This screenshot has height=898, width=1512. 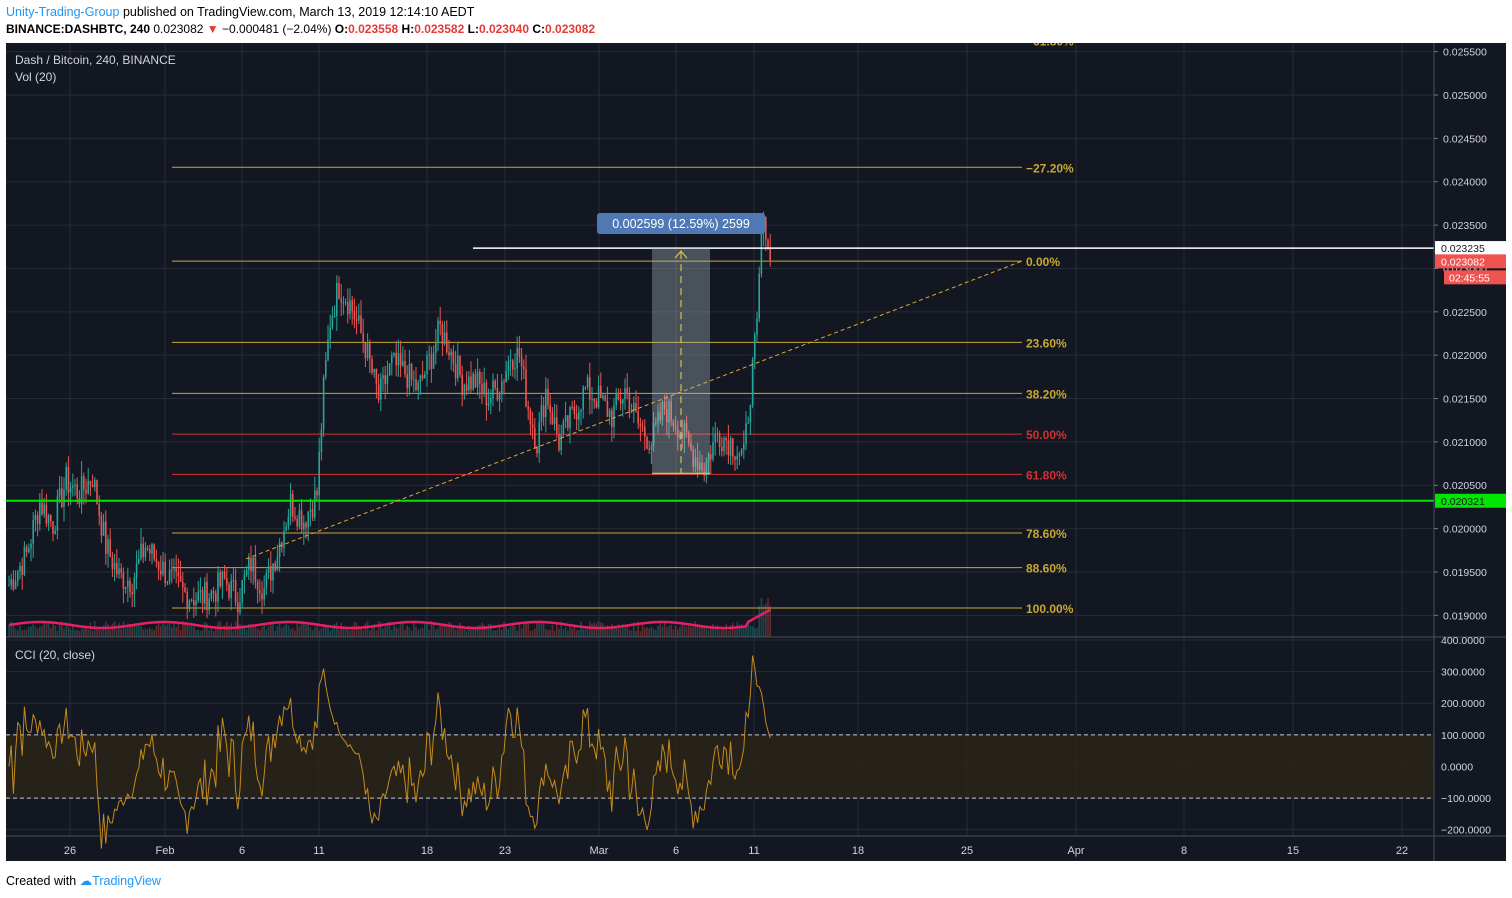 What do you see at coordinates (78, 29) in the screenshot?
I see `symbol-label: BINANCE:DASHBTC, 240` at bounding box center [78, 29].